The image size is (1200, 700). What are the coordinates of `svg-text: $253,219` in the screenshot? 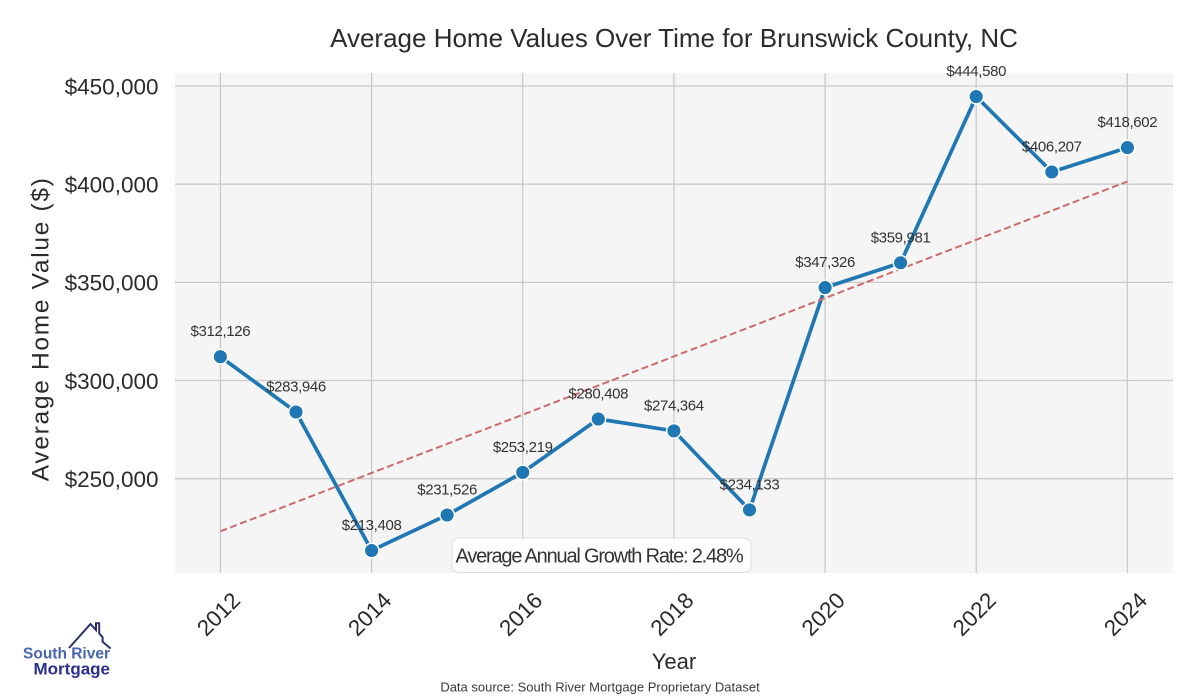 It's located at (523, 447).